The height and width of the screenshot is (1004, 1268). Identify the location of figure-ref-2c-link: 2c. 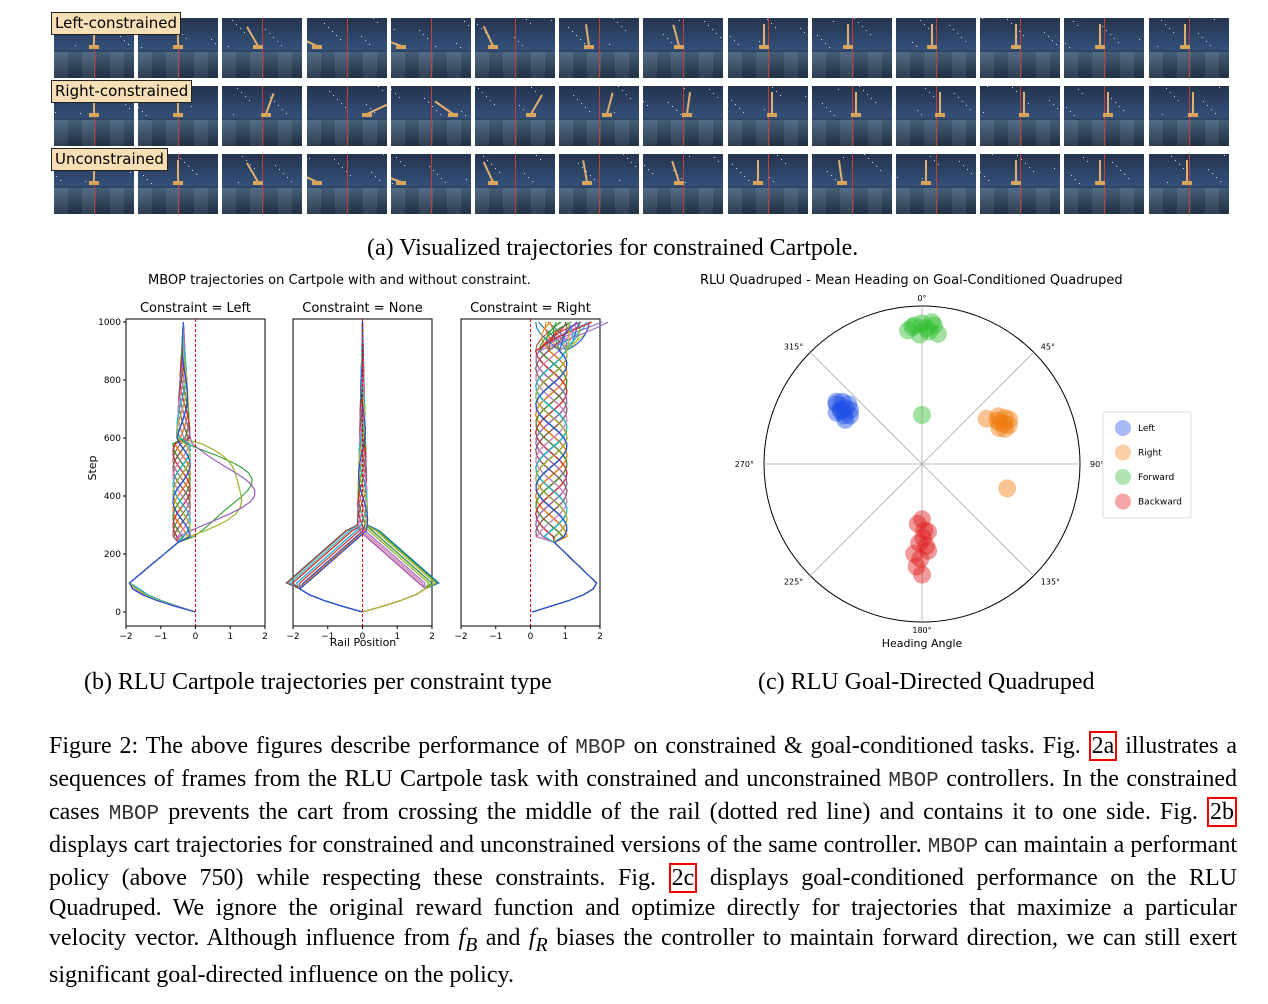
(683, 878).